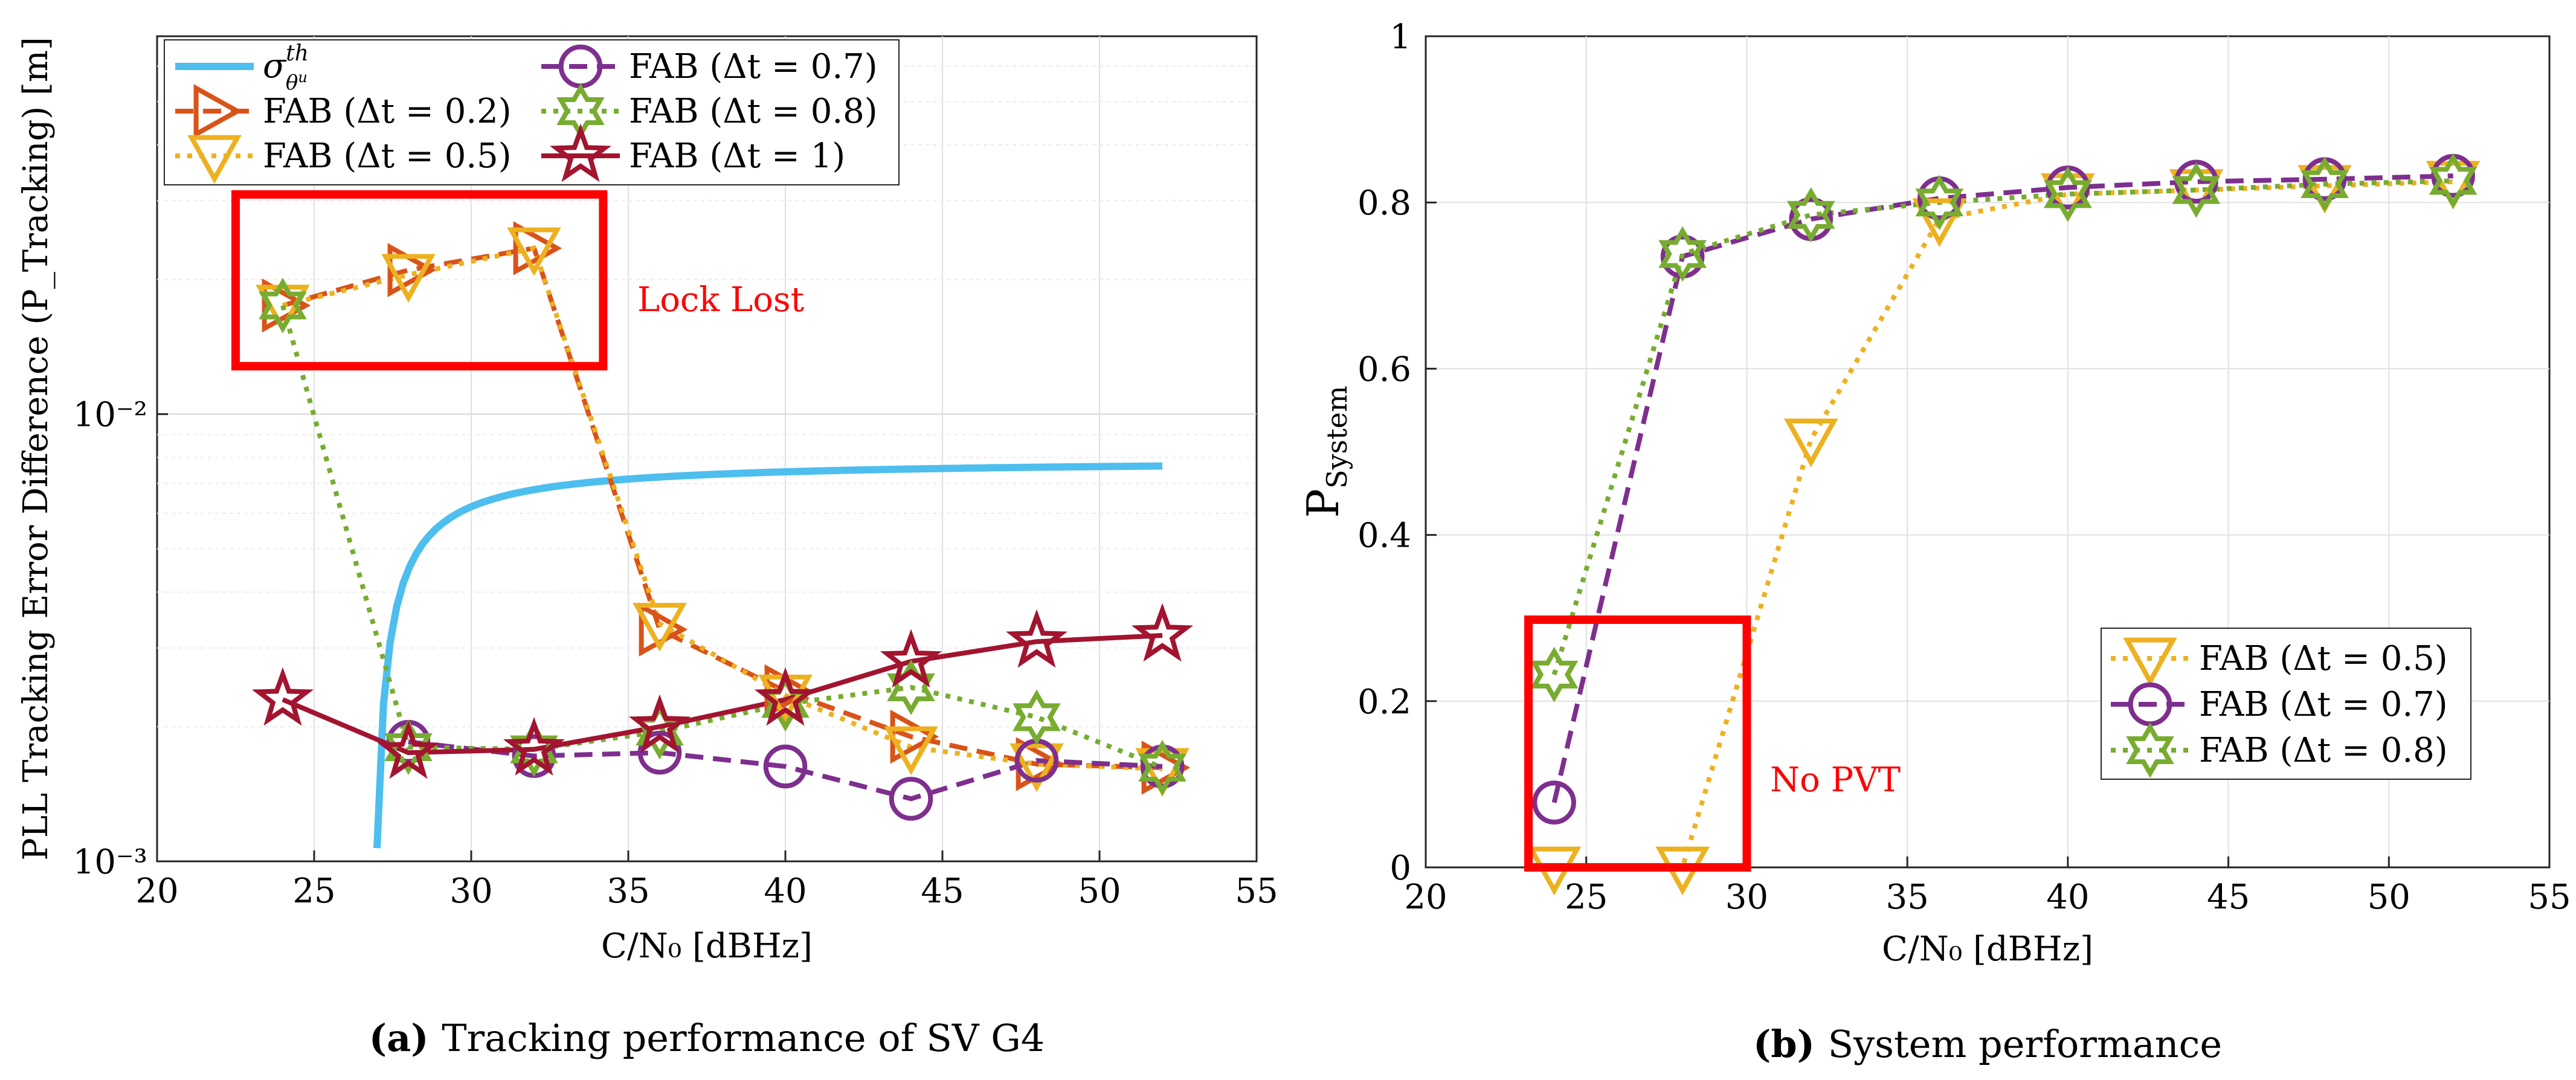  What do you see at coordinates (753, 66) in the screenshot?
I see `legend-label-dt07: FAB (Δt = 0.7)` at bounding box center [753, 66].